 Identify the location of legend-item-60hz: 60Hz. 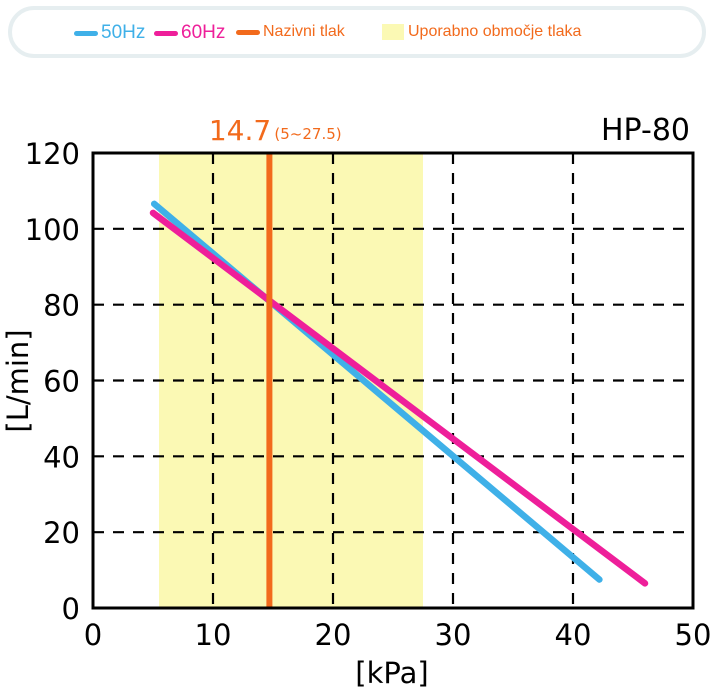
(189, 33).